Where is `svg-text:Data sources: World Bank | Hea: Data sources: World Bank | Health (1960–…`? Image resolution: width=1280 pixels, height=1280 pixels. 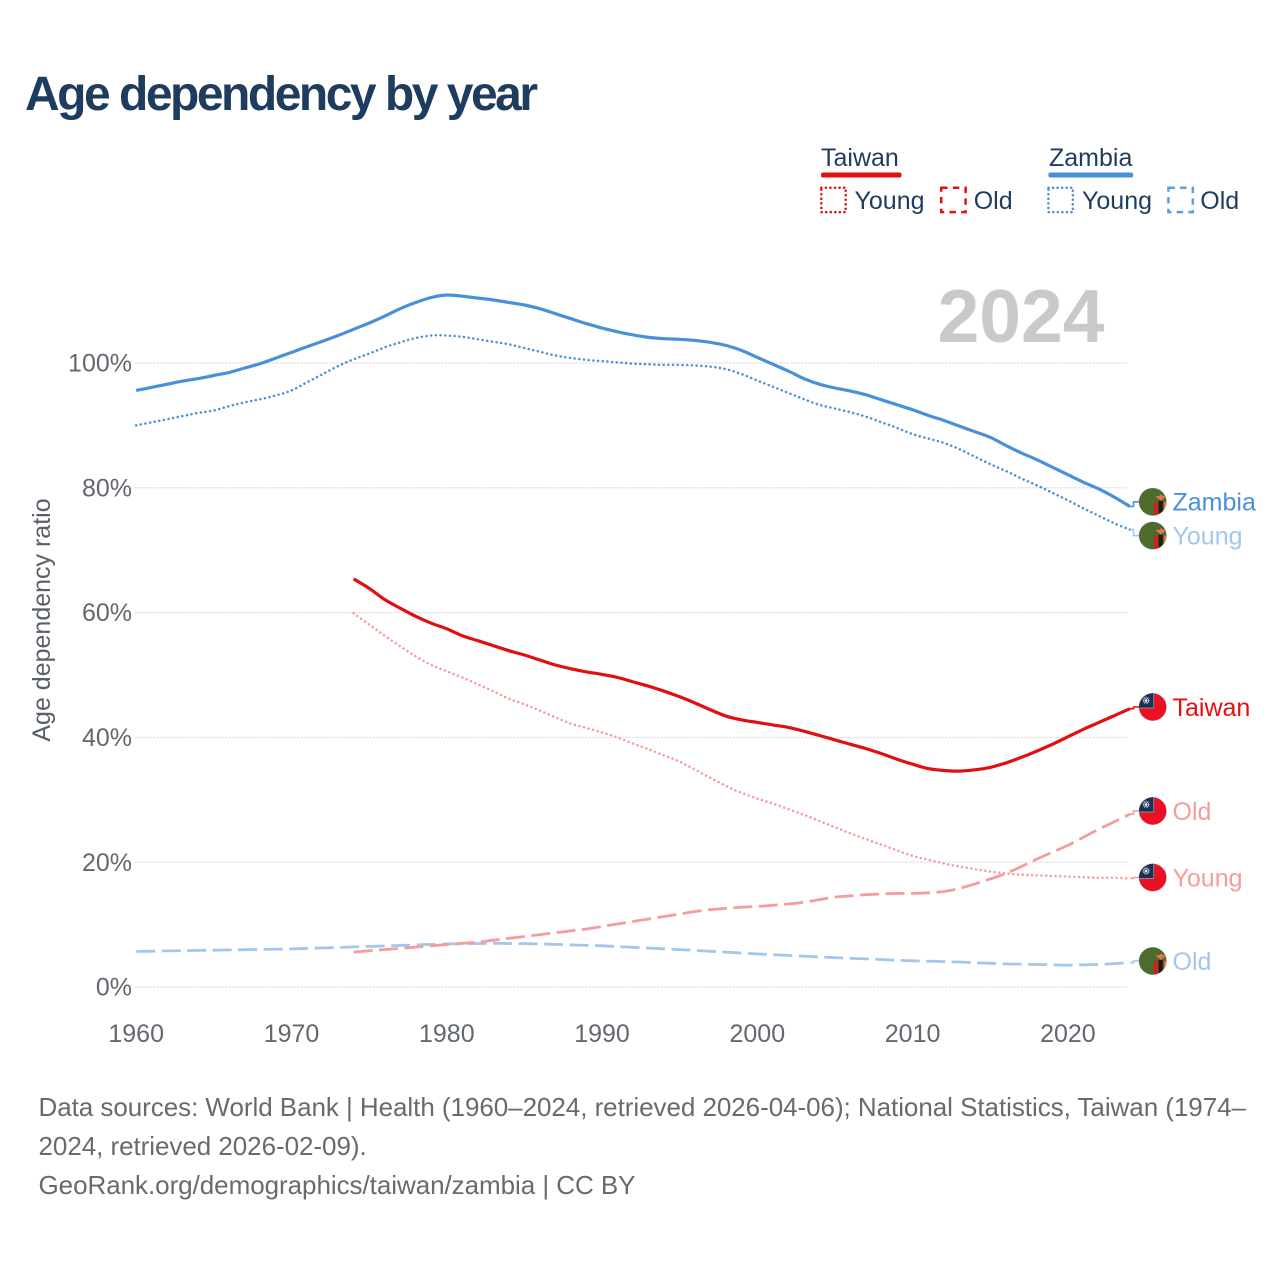
svg-text:Data sources: World Bank | Hea: Data sources: World Bank | Health (1960–… is located at coordinates (643, 1107).